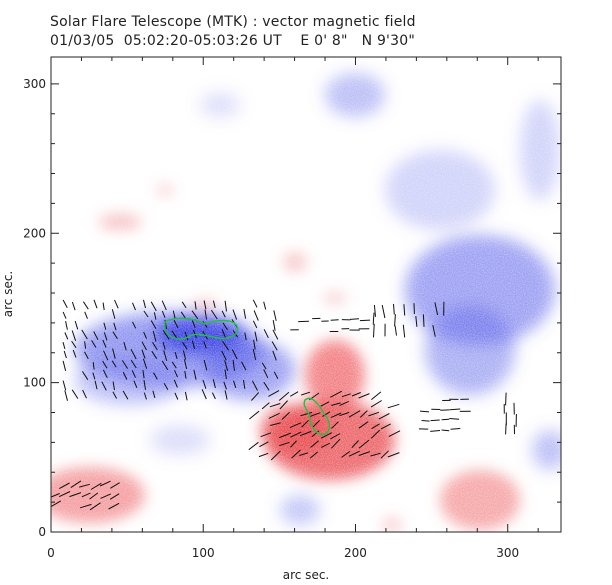 The height and width of the screenshot is (585, 612). I want to click on contour-lines, so click(247, 376).